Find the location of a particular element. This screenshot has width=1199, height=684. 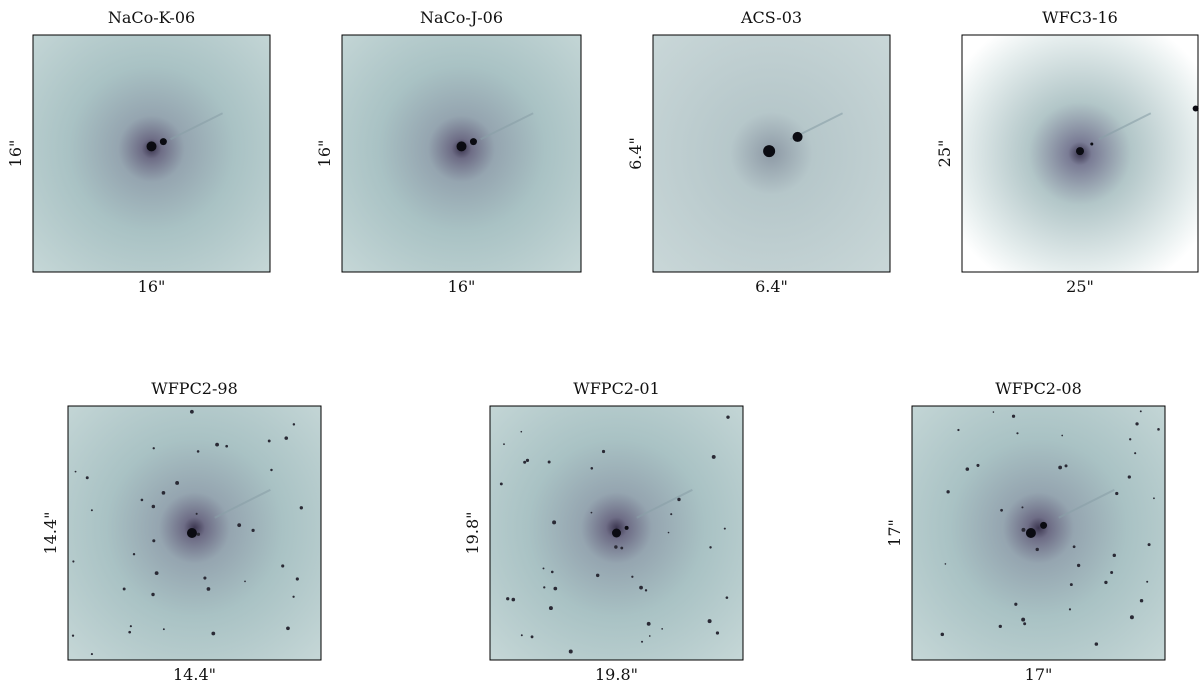

panel: WFPC2-08 17" 17" is located at coordinates (1025, 531).